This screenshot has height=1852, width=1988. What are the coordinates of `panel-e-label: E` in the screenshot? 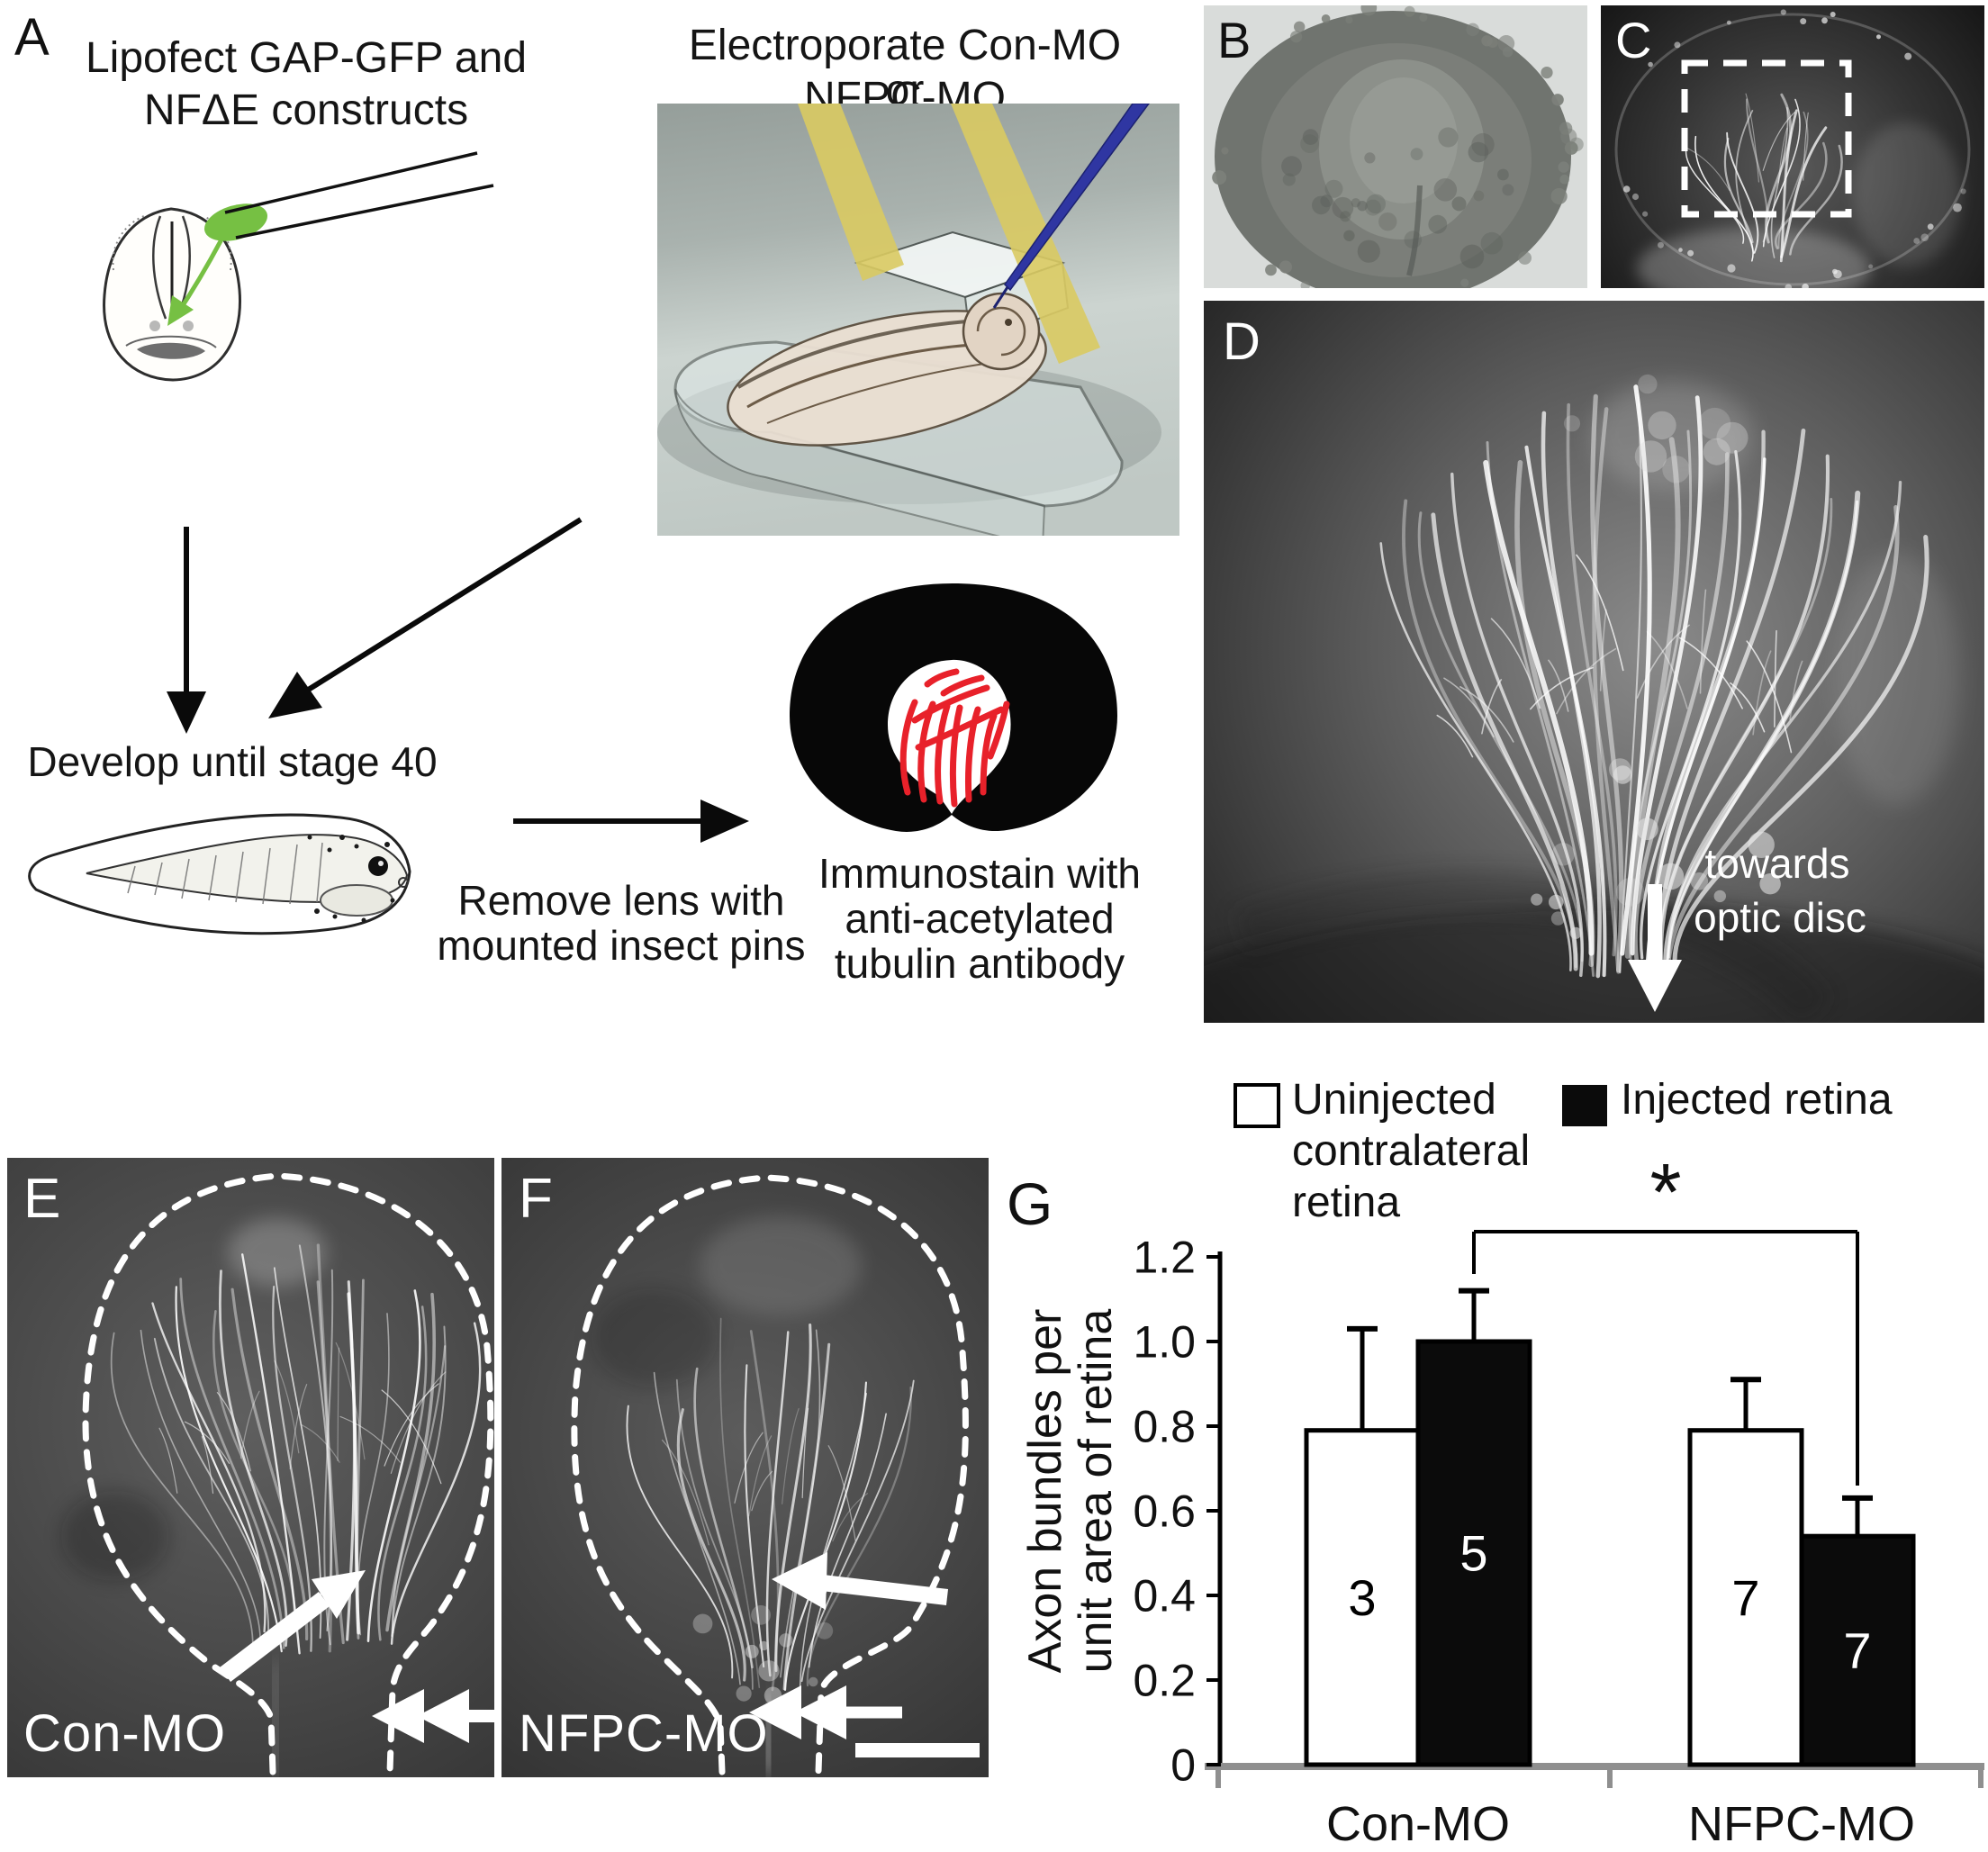 It's located at (42, 1199).